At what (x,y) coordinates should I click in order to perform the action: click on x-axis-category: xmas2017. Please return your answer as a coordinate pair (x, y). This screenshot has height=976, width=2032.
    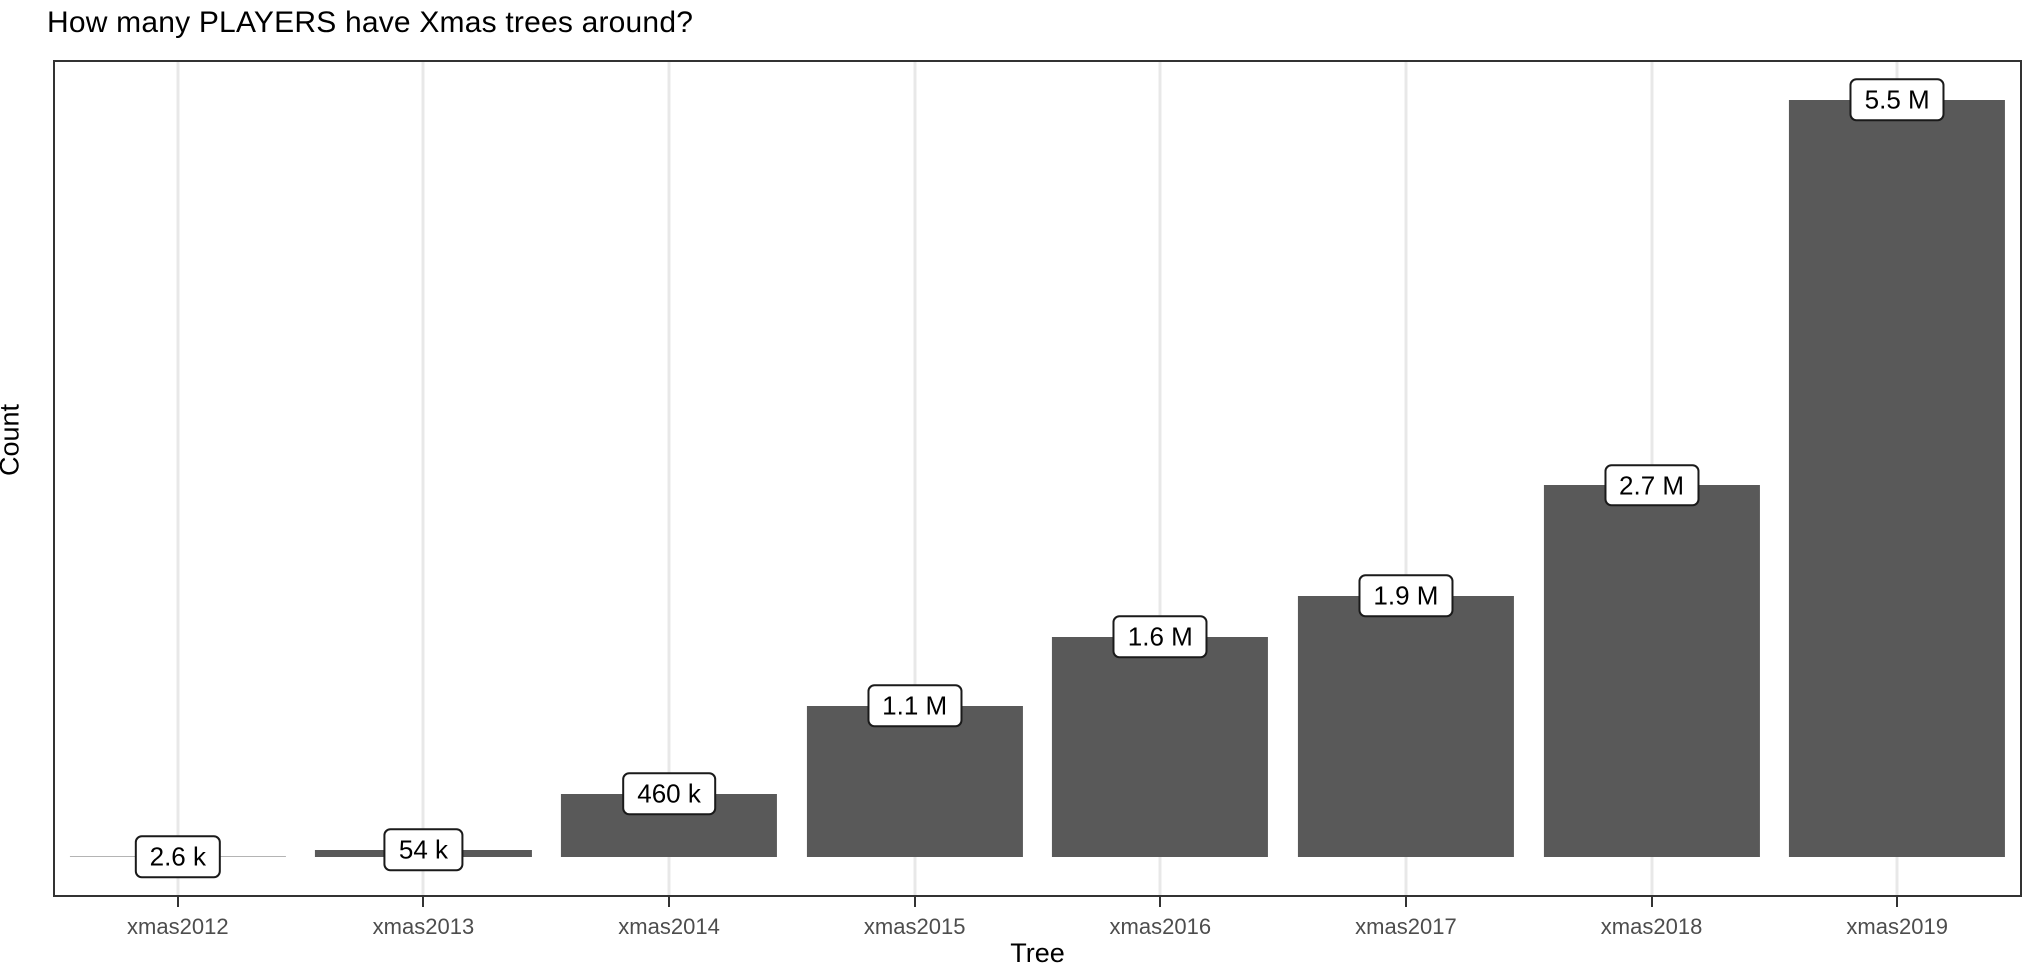
    Looking at the image, I should click on (1406, 918).